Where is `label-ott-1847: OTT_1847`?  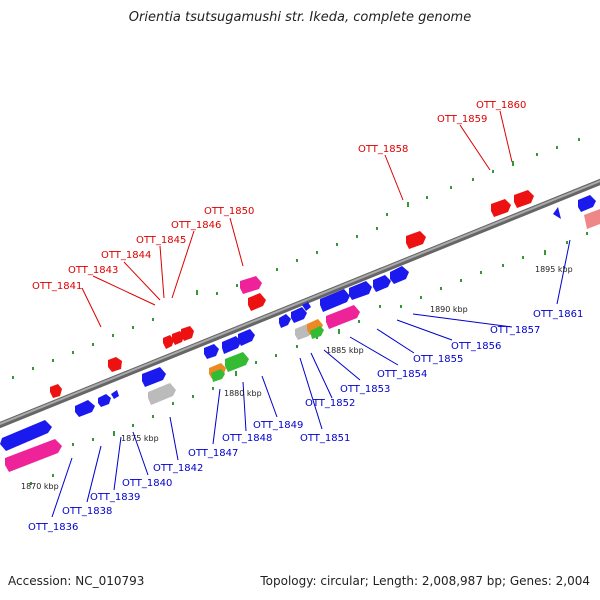 label-ott-1847: OTT_1847 is located at coordinates (213, 453).